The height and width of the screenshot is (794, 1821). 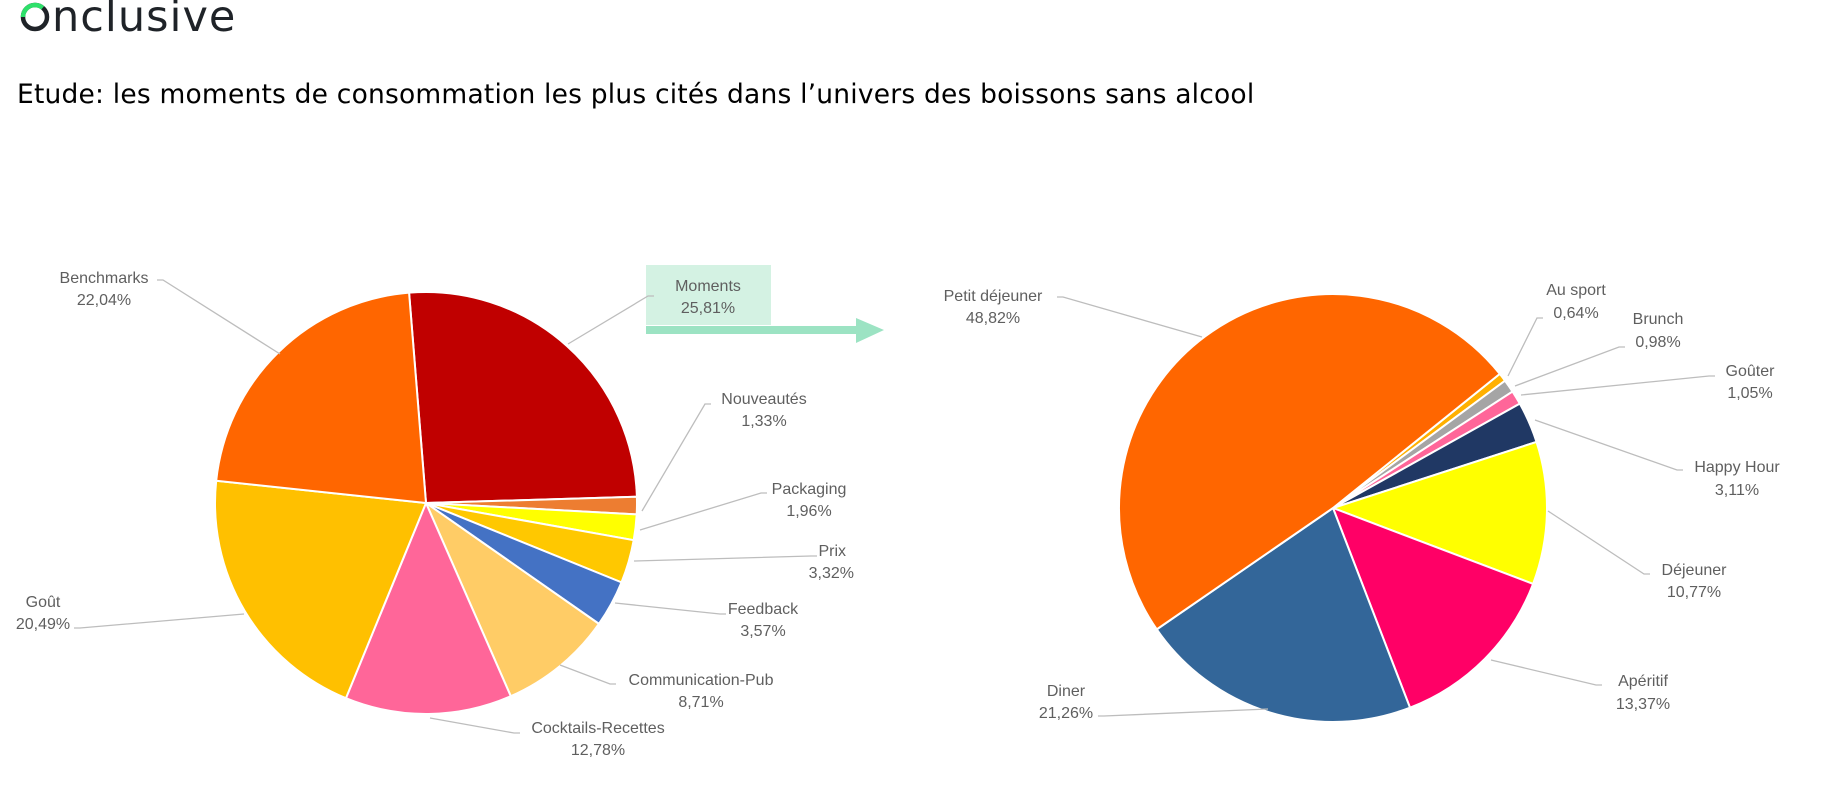 What do you see at coordinates (35, 17) in the screenshot?
I see `logo-ring-icon` at bounding box center [35, 17].